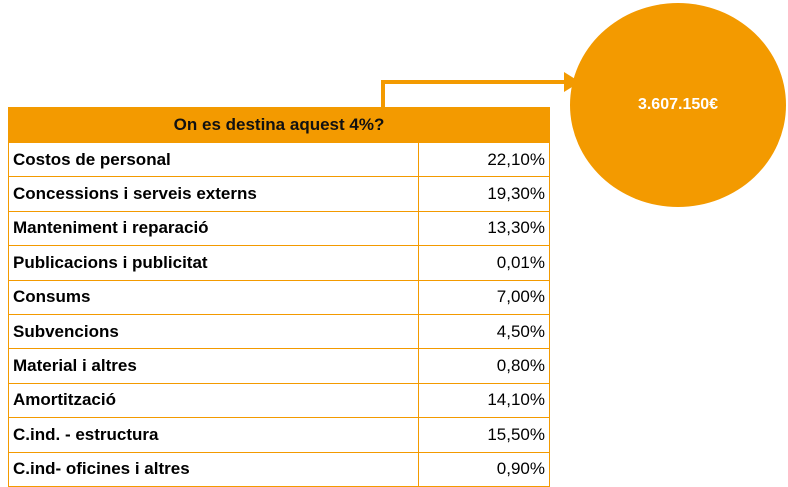  I want to click on row-value: 14,10%, so click(484, 400).